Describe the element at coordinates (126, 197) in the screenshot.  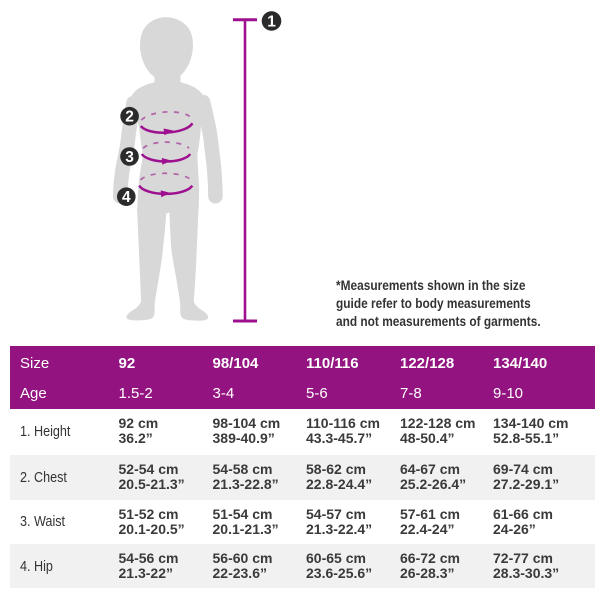
I see `svg-text: 4` at that location.